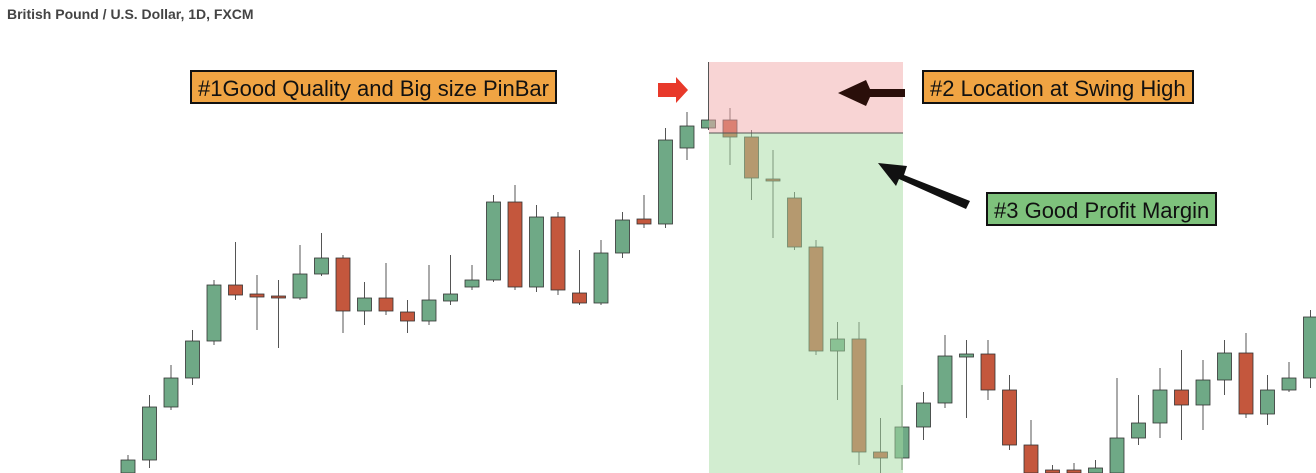  What do you see at coordinates (1102, 209) in the screenshot?
I see `annotation: #3 Good Profit Margin` at bounding box center [1102, 209].